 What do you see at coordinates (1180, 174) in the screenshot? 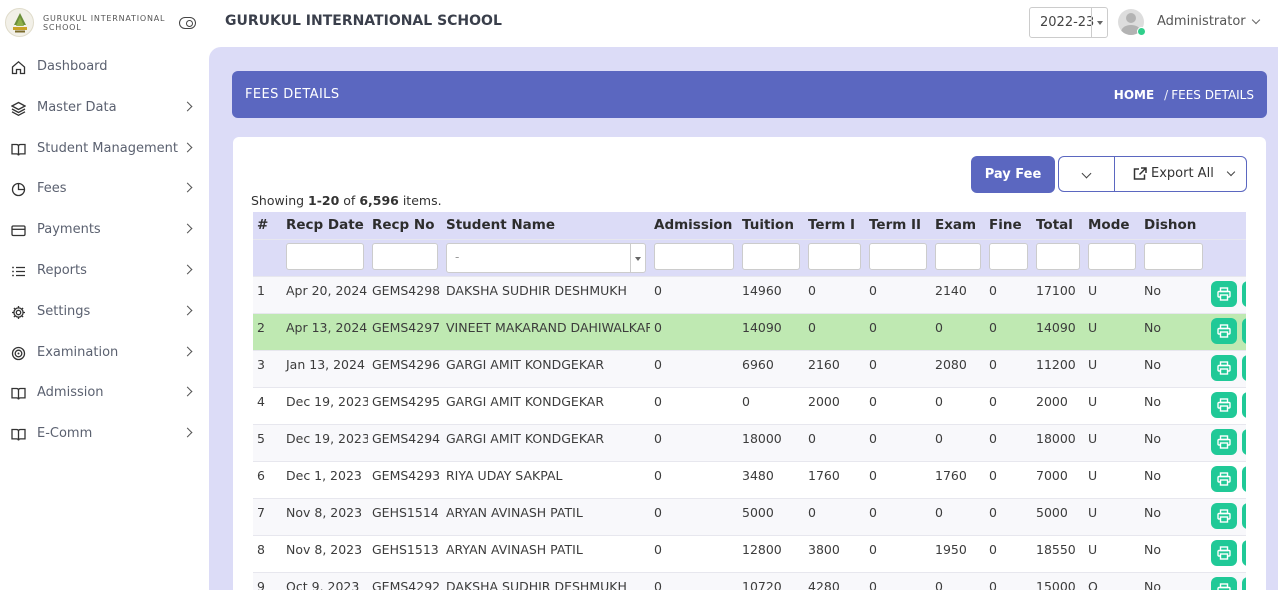
I see `export-all-button: Export All` at bounding box center [1180, 174].